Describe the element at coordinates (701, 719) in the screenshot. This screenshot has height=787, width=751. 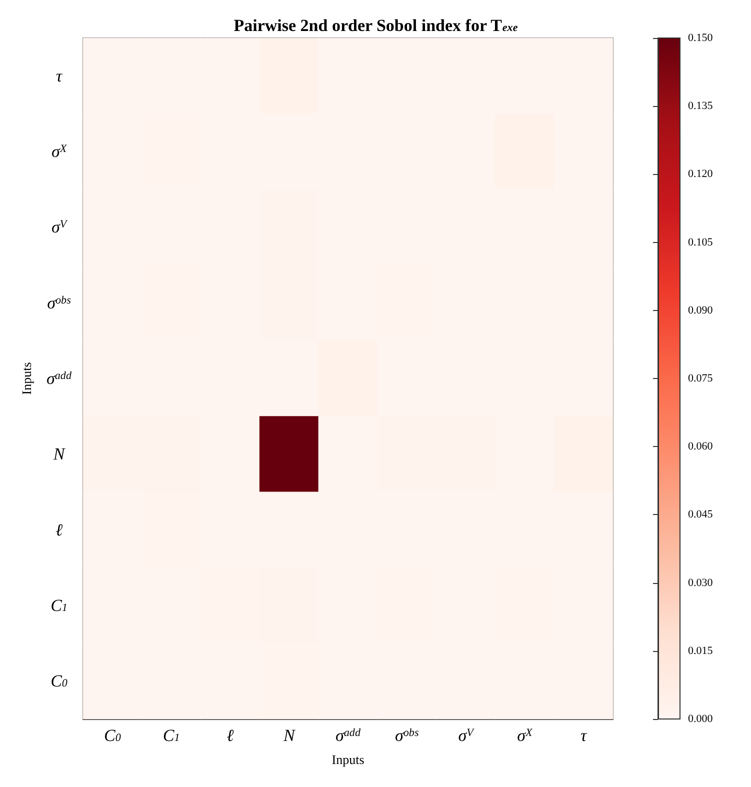
I see `color-bar-label: 0.000` at that location.